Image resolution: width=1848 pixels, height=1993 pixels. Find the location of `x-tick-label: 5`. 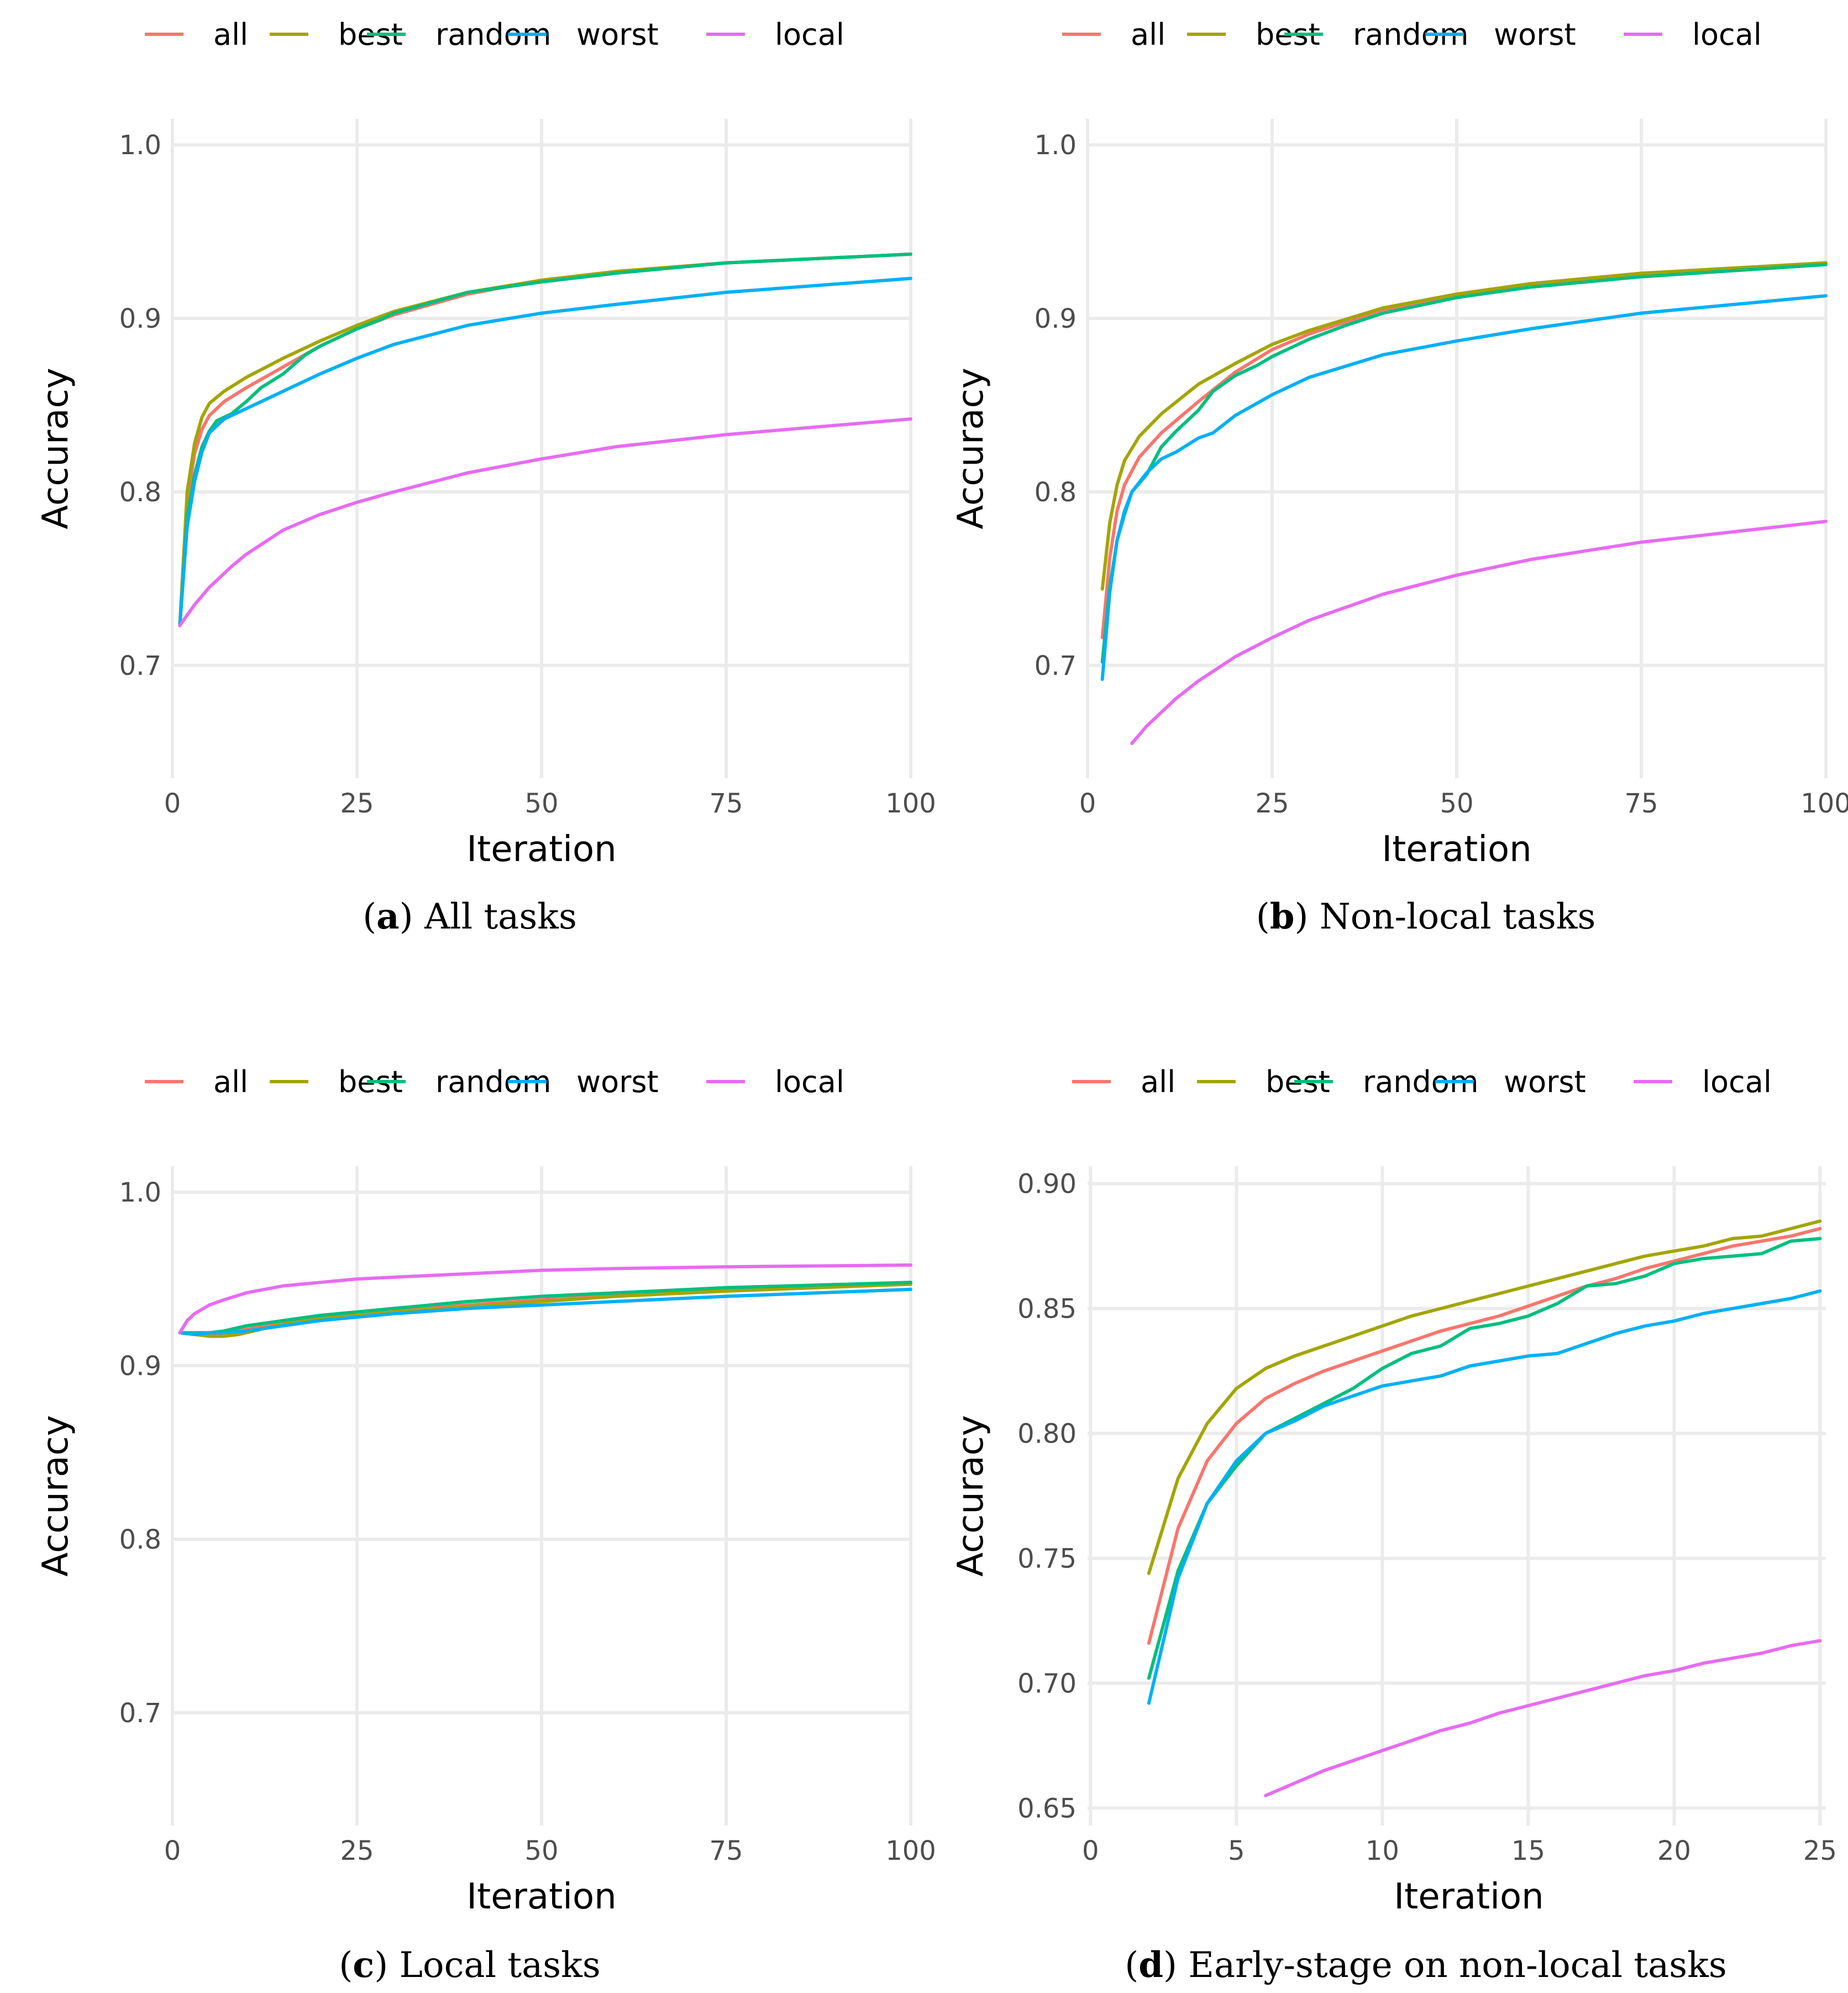

x-tick-label: 5 is located at coordinates (1236, 1850).